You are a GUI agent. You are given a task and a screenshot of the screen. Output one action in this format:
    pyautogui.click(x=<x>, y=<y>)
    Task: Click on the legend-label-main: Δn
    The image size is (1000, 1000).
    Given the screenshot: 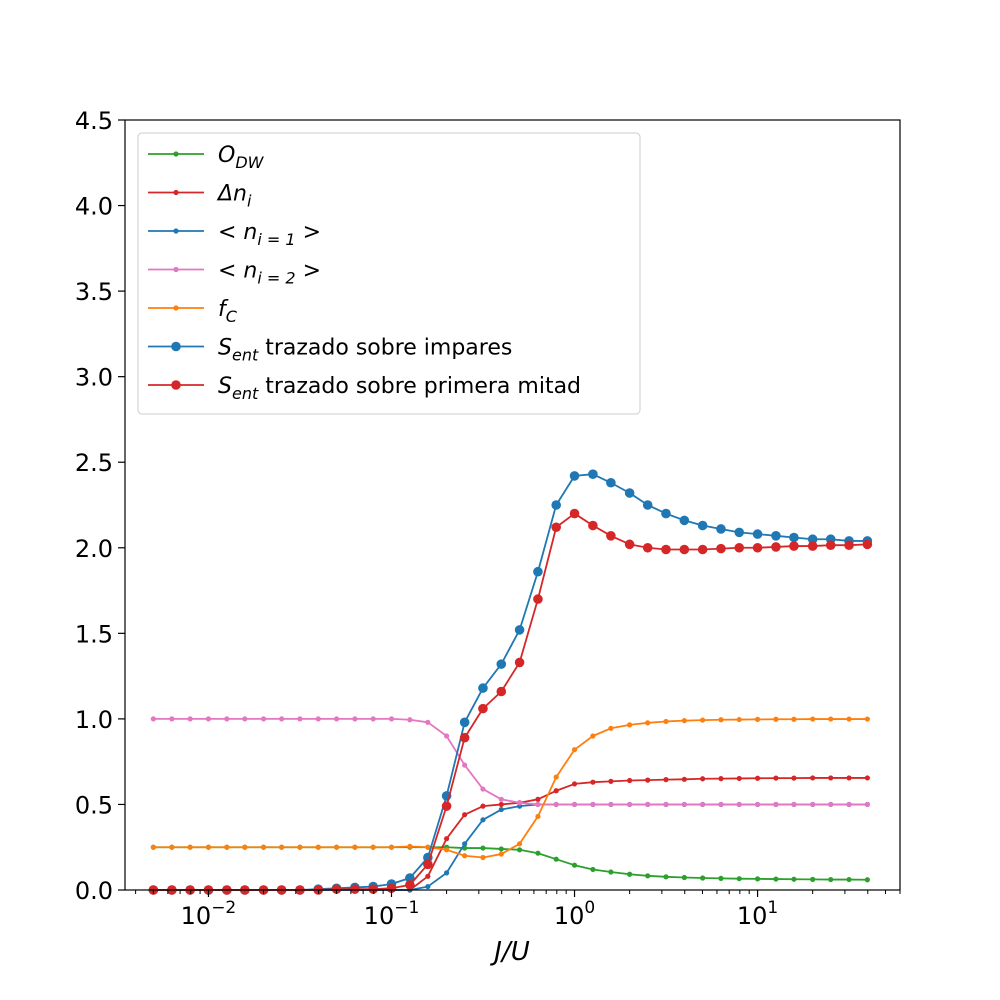 What is the action you would take?
    pyautogui.click(x=231, y=194)
    